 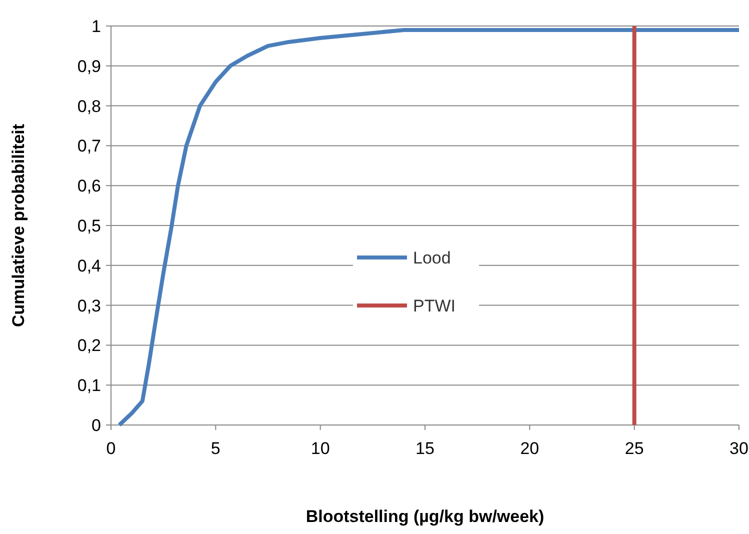 I want to click on y-tick-label: 0,5, so click(x=89, y=226).